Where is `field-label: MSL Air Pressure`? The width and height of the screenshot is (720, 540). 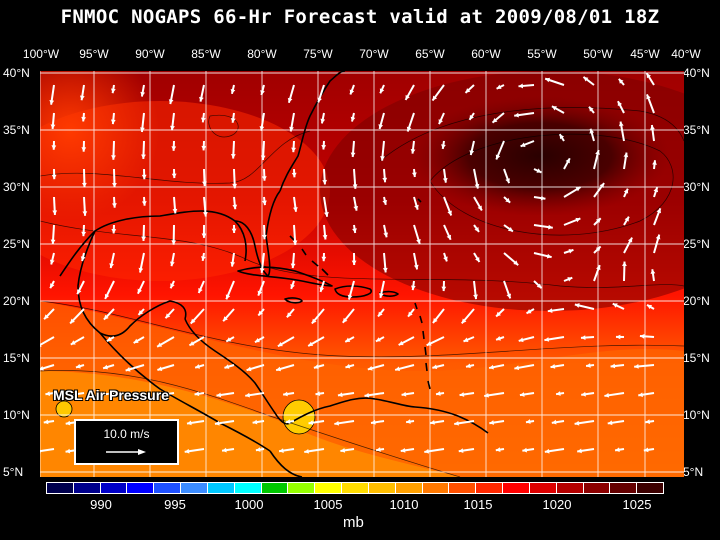 field-label: MSL Air Pressure is located at coordinates (111, 395).